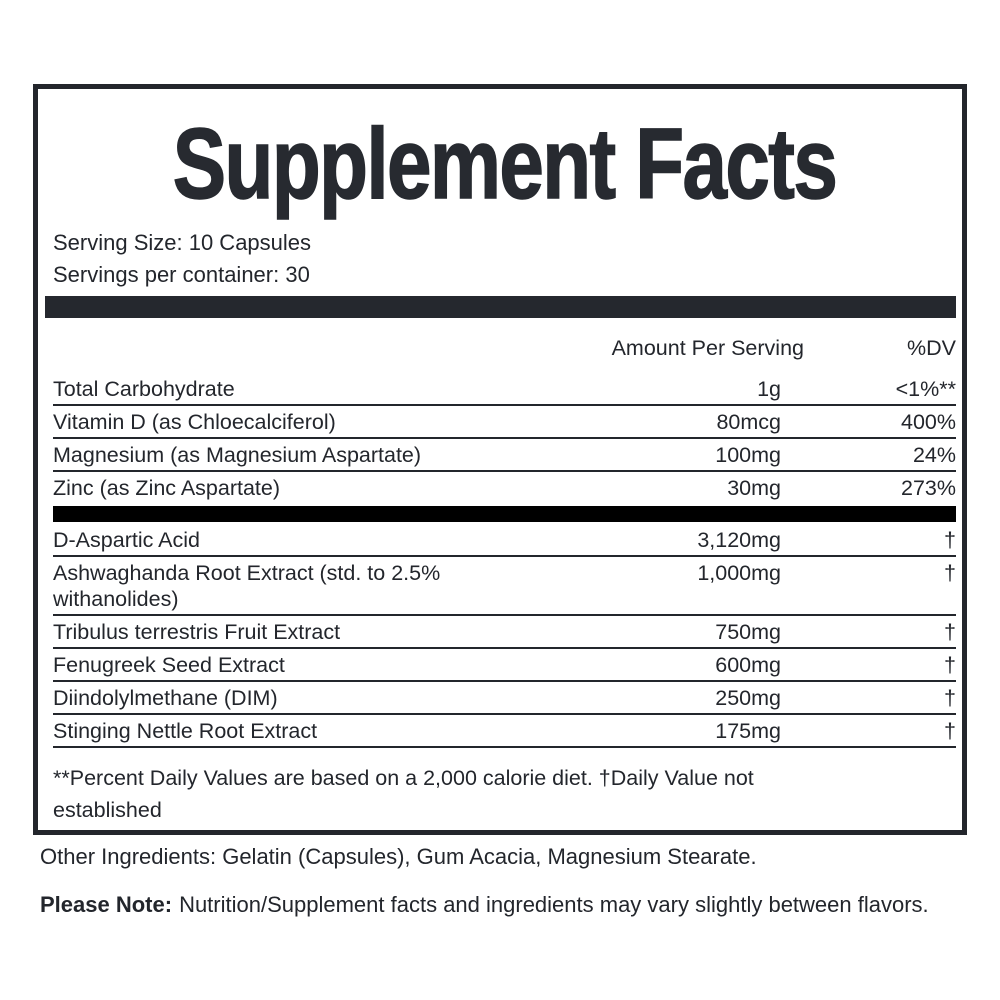 The height and width of the screenshot is (1000, 1000). I want to click on column-header-amount-per-serving: Amount Per Serving, so click(707, 348).